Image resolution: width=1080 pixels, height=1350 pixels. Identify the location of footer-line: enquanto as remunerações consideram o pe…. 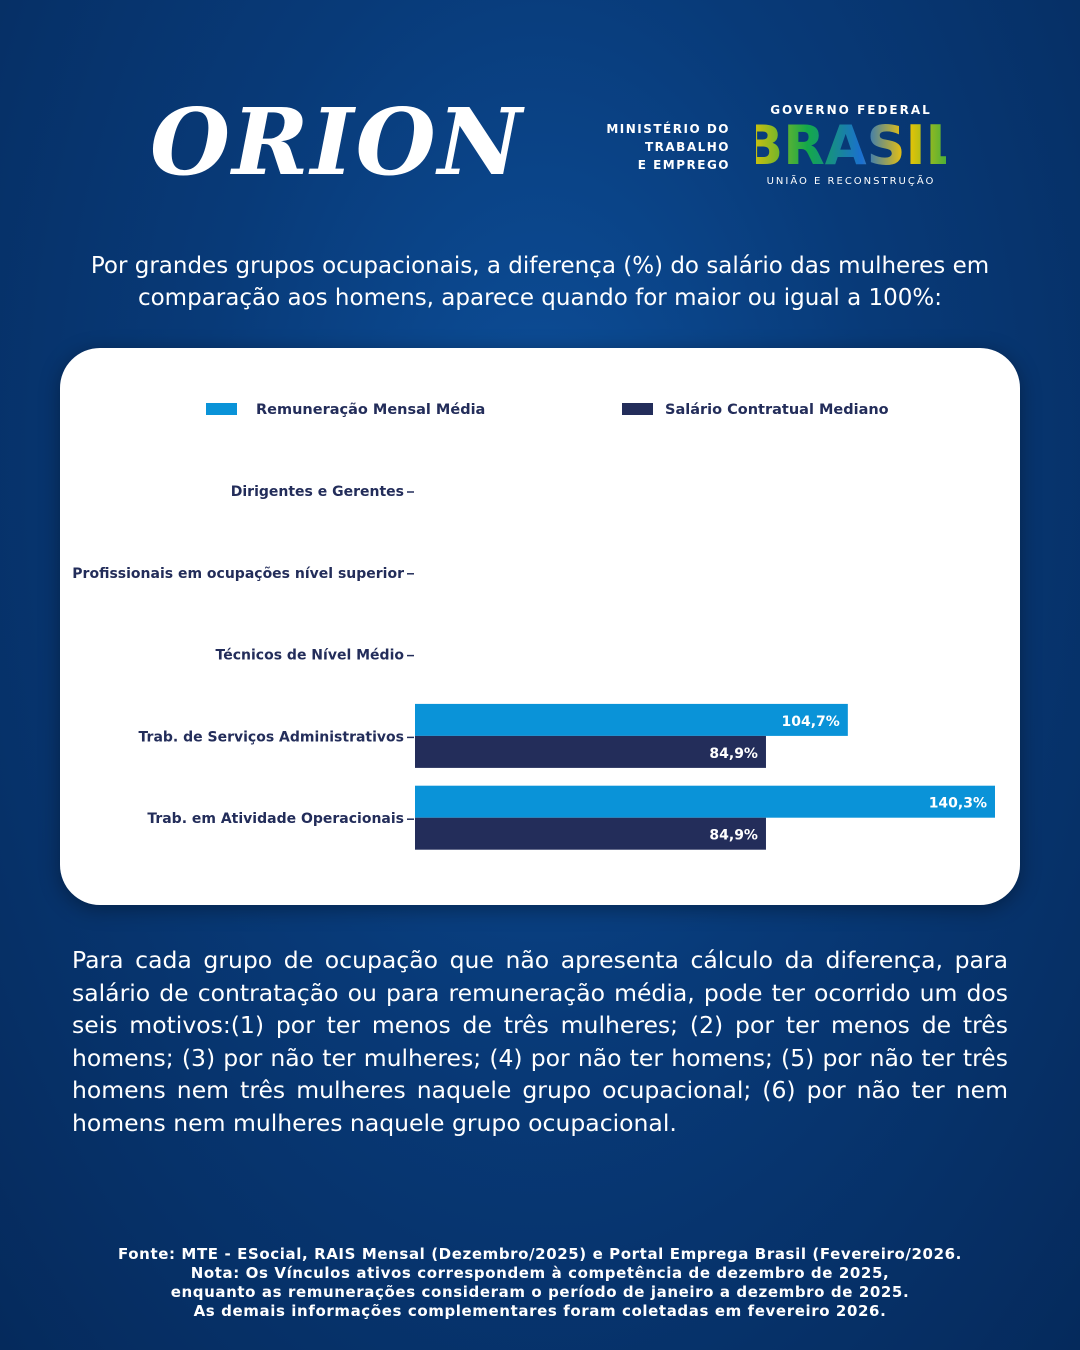
(540, 1292).